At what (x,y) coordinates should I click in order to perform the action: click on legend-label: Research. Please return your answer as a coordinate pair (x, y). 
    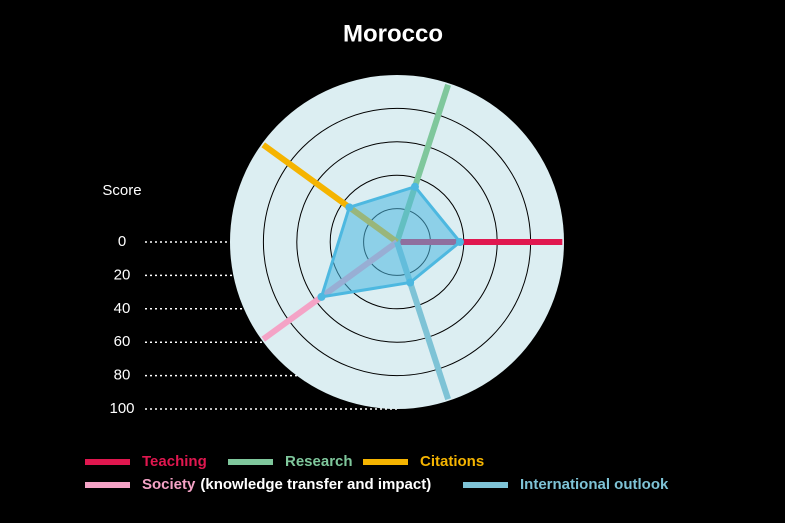
    Looking at the image, I should click on (319, 461).